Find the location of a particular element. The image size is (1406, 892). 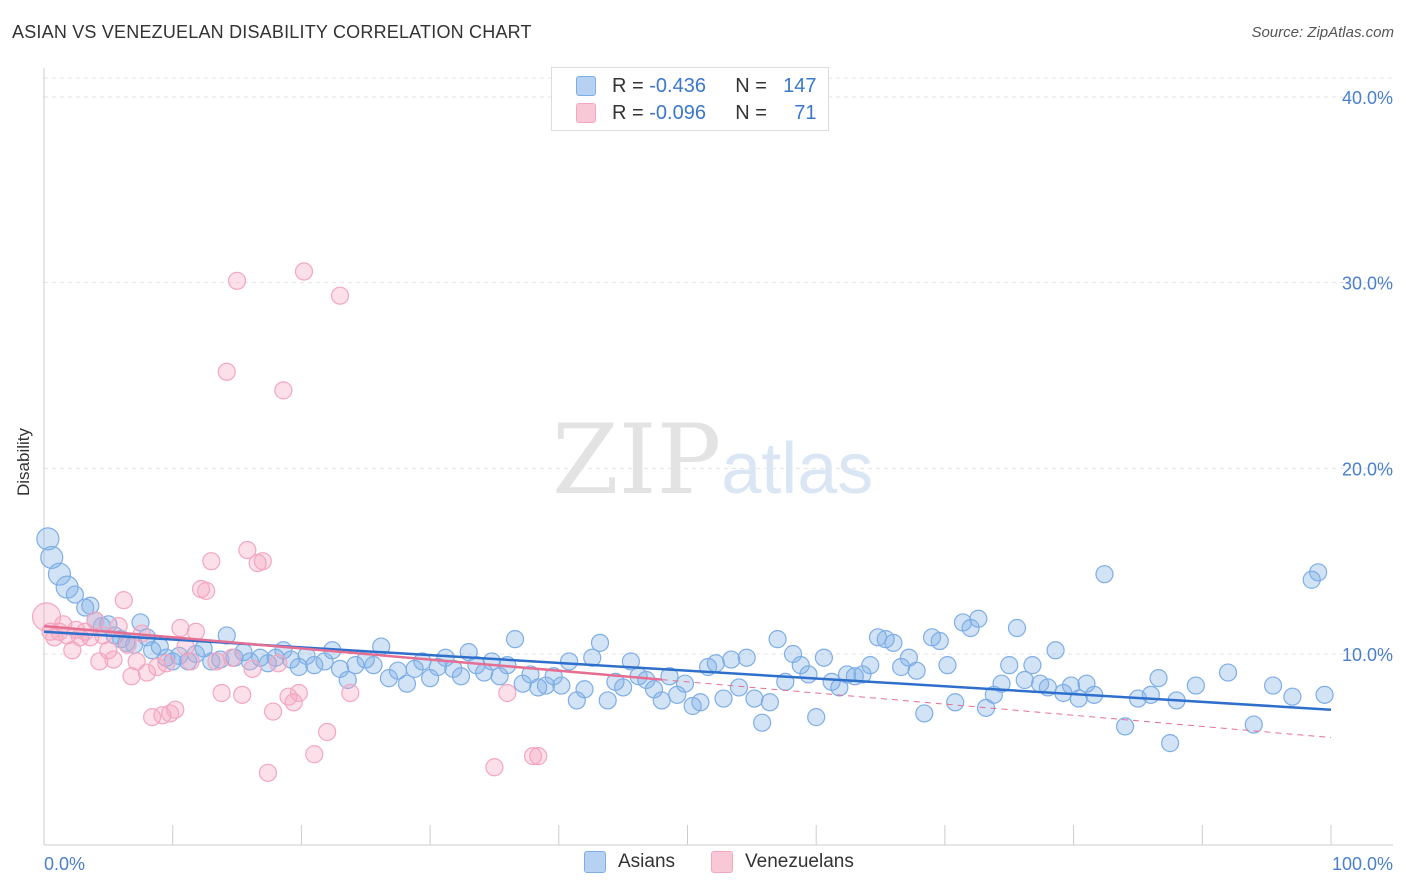

bottom-swatch-asians is located at coordinates (595, 862).